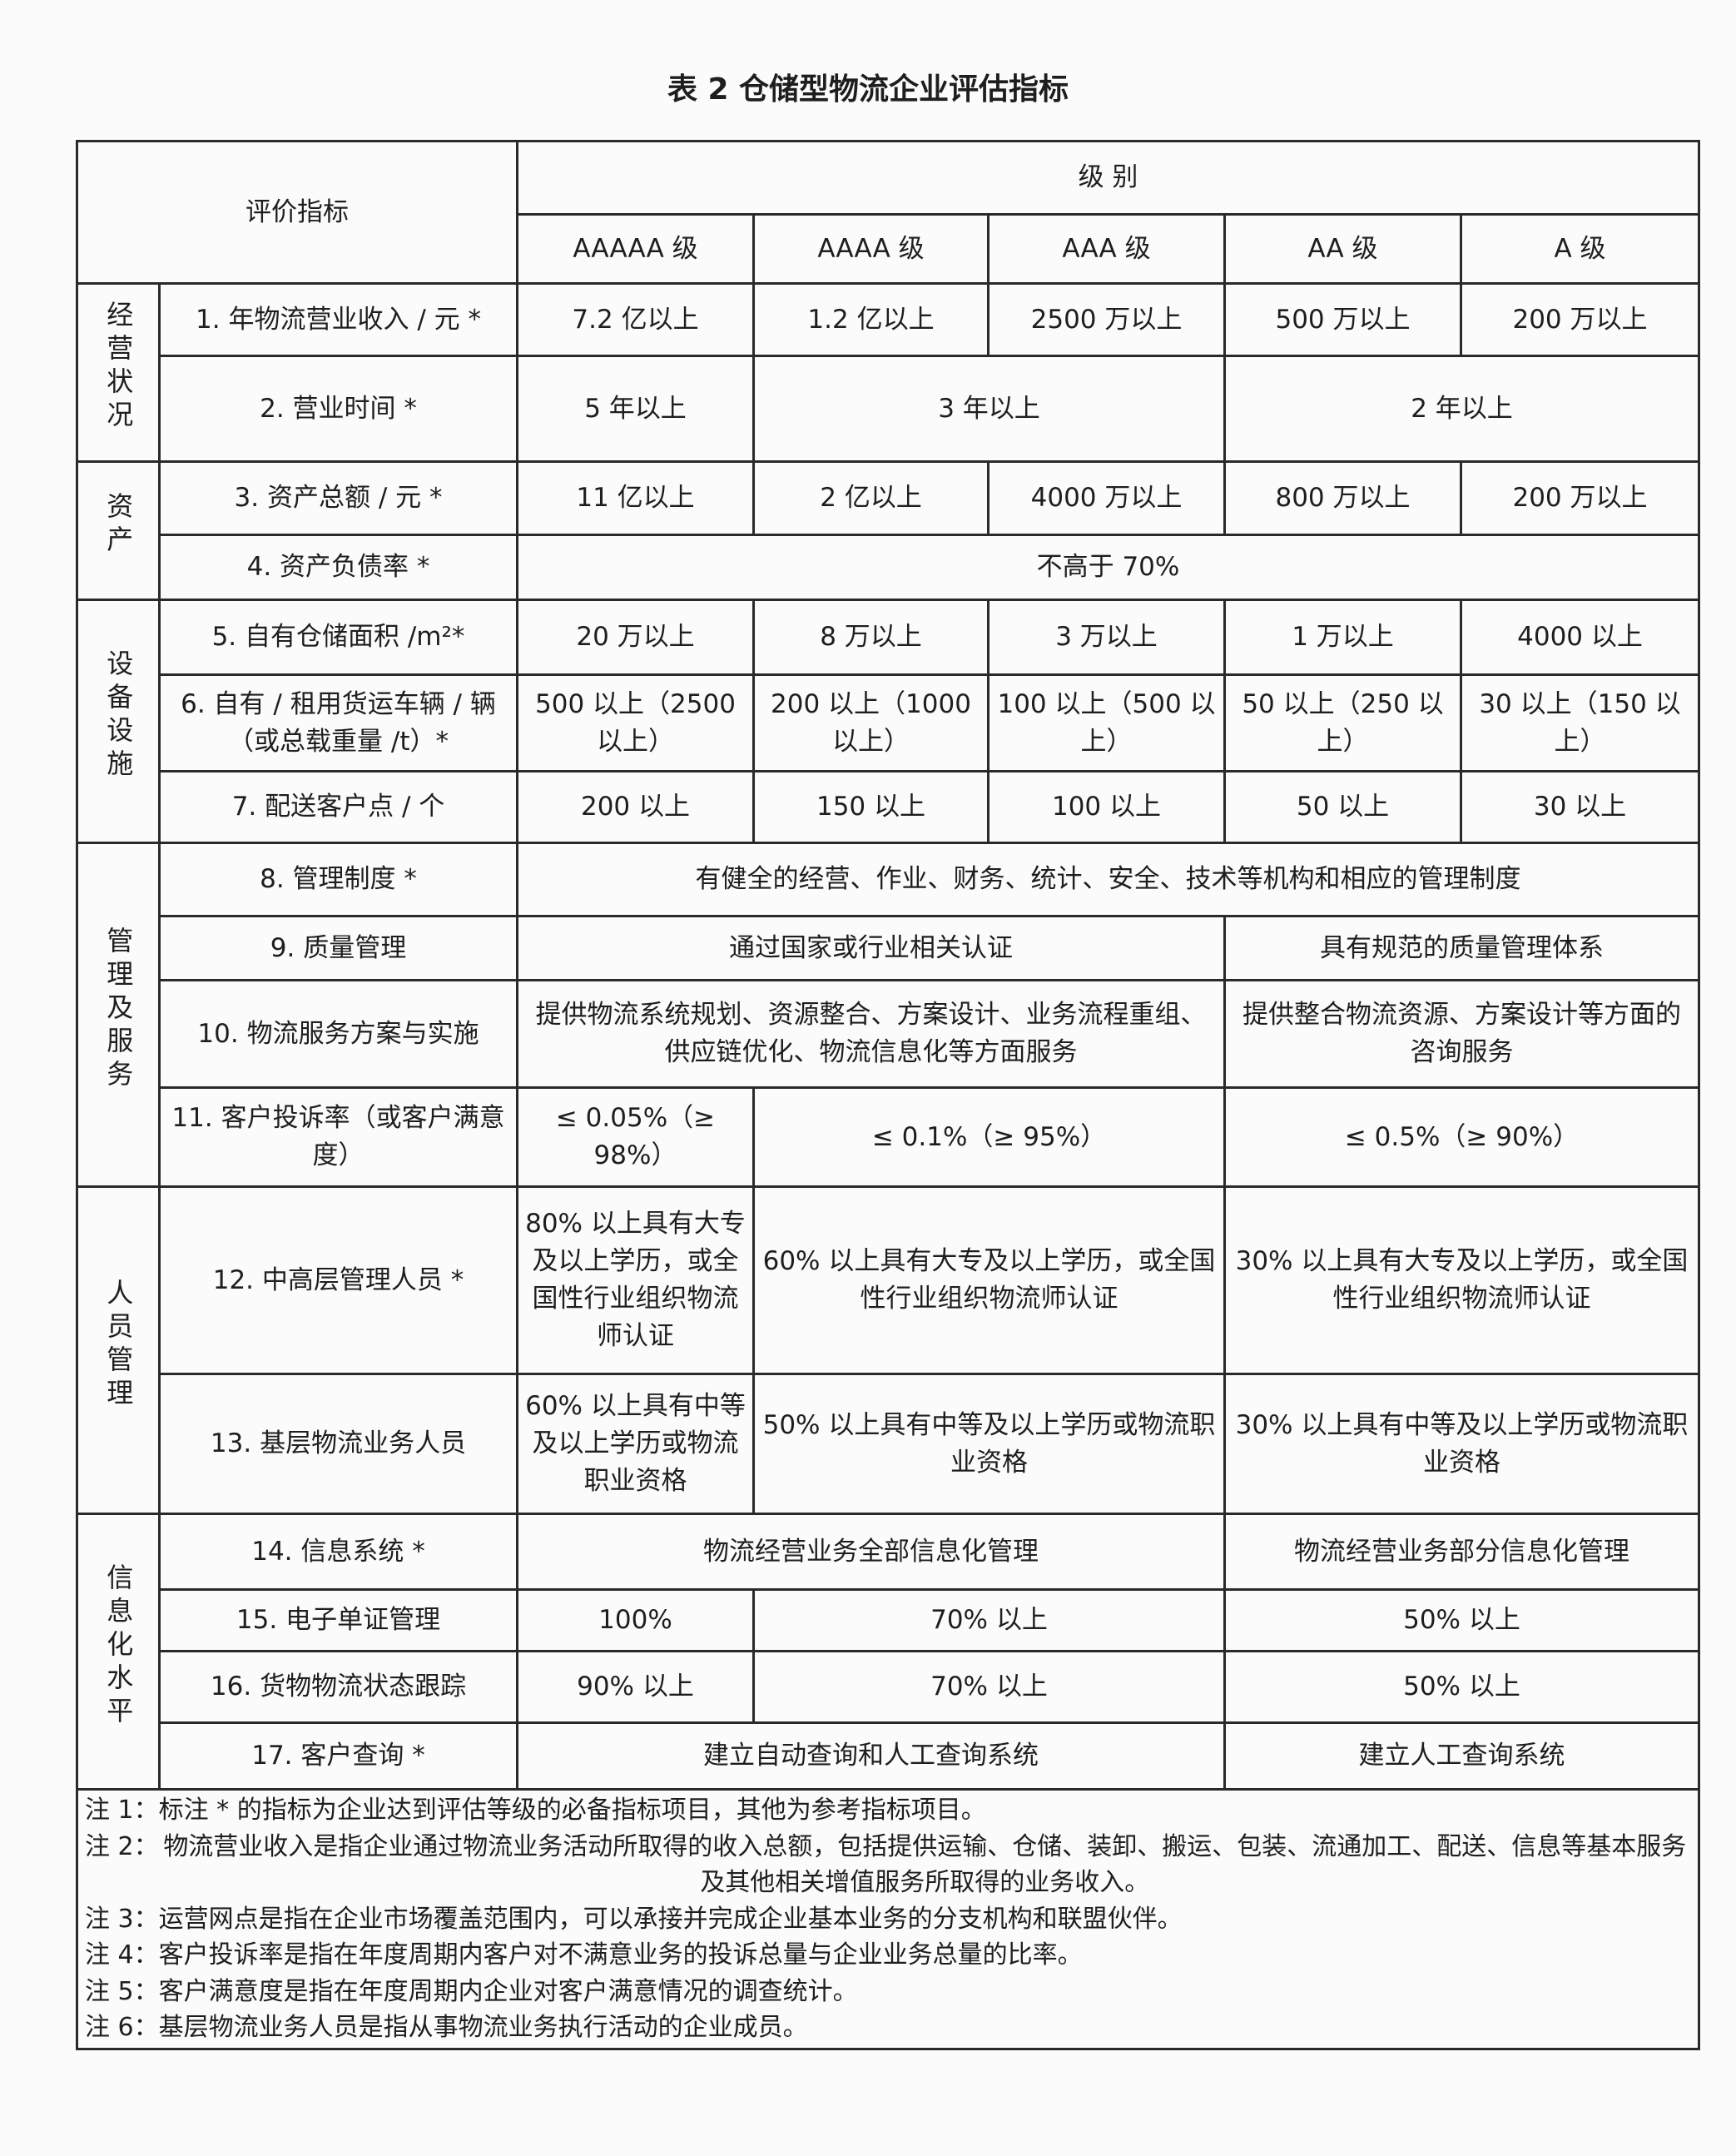 The width and height of the screenshot is (1736, 2156). I want to click on cell: 200 以上（1000 以上）, so click(871, 723).